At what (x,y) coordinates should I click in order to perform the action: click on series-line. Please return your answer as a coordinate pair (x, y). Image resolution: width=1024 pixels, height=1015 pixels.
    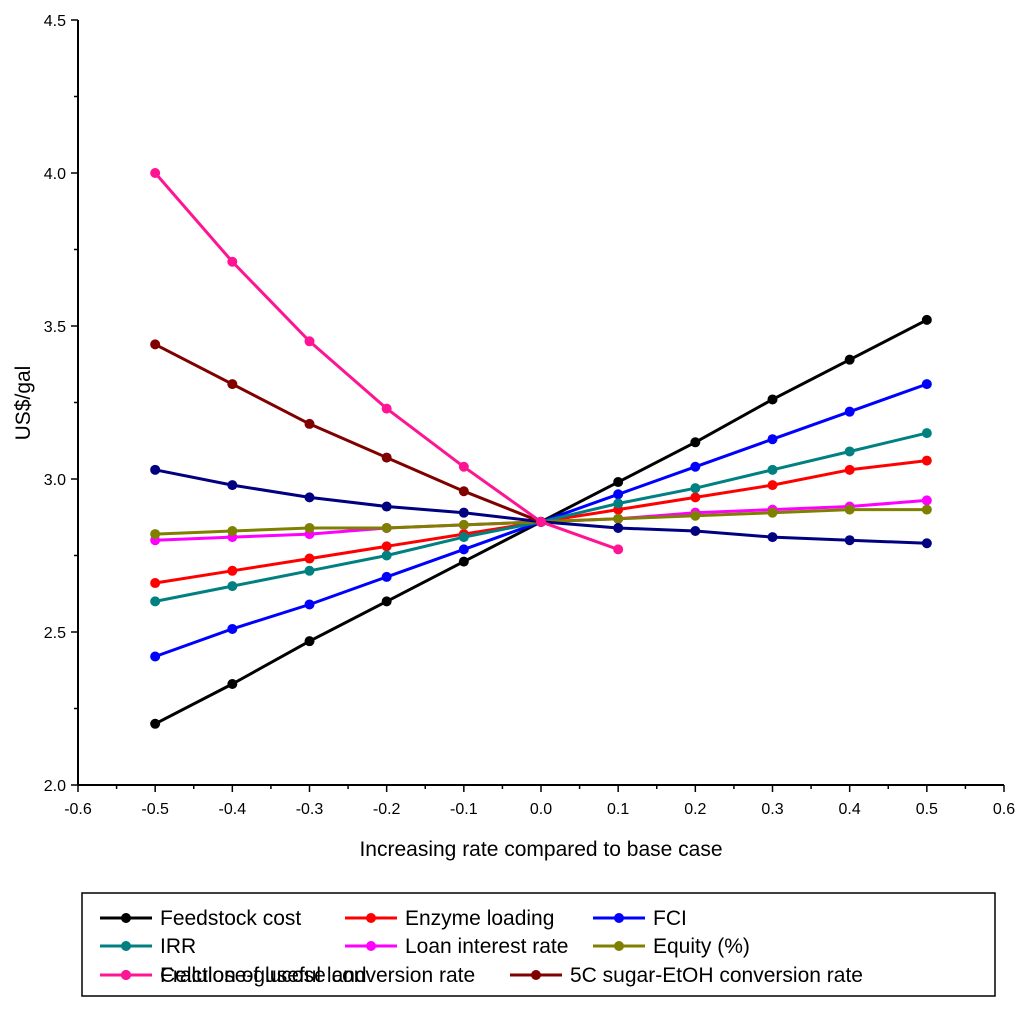
    Looking at the image, I should click on (348, 433).